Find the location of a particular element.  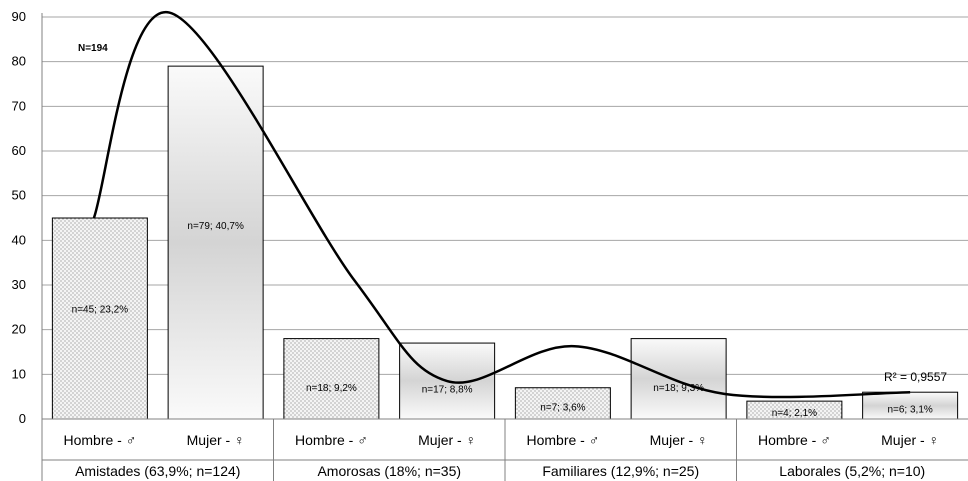

total-annotation: N=194 is located at coordinates (93, 48).